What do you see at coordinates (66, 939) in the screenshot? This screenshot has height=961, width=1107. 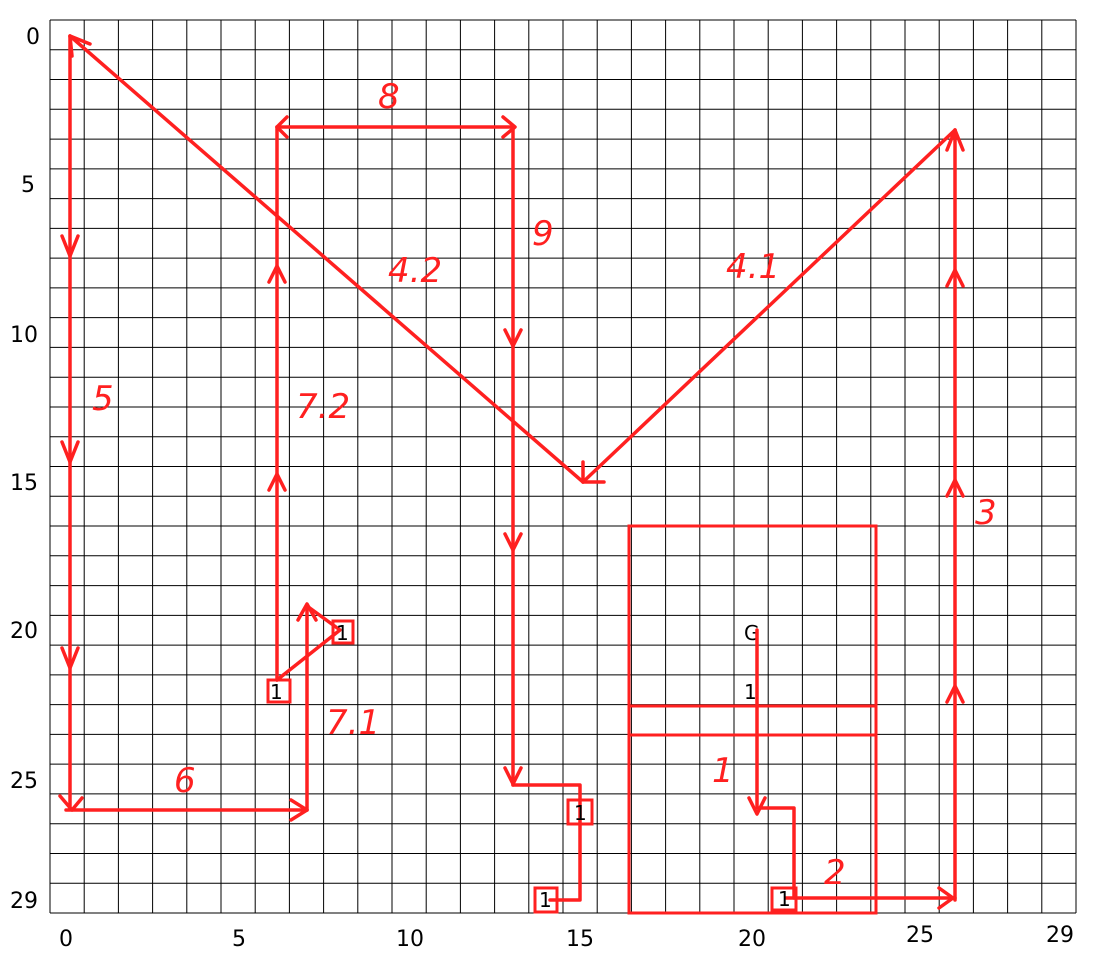 I see `x-tick-0: 0` at bounding box center [66, 939].